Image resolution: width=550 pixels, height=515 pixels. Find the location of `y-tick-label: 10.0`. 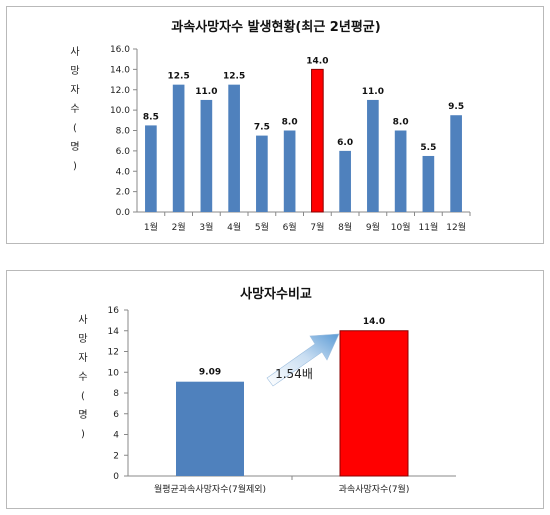

y-tick-label: 10.0 is located at coordinates (120, 111).